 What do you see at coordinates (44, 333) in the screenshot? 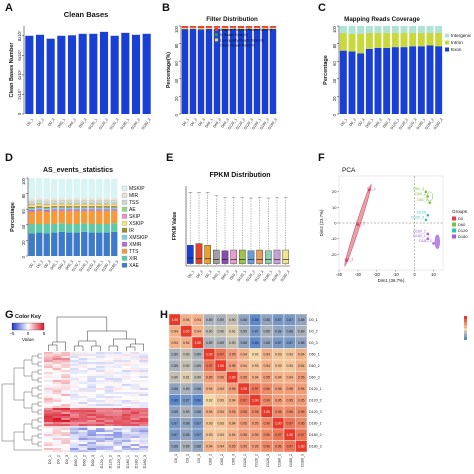
I see `chart-g-key-tick-label: 5` at bounding box center [44, 333].